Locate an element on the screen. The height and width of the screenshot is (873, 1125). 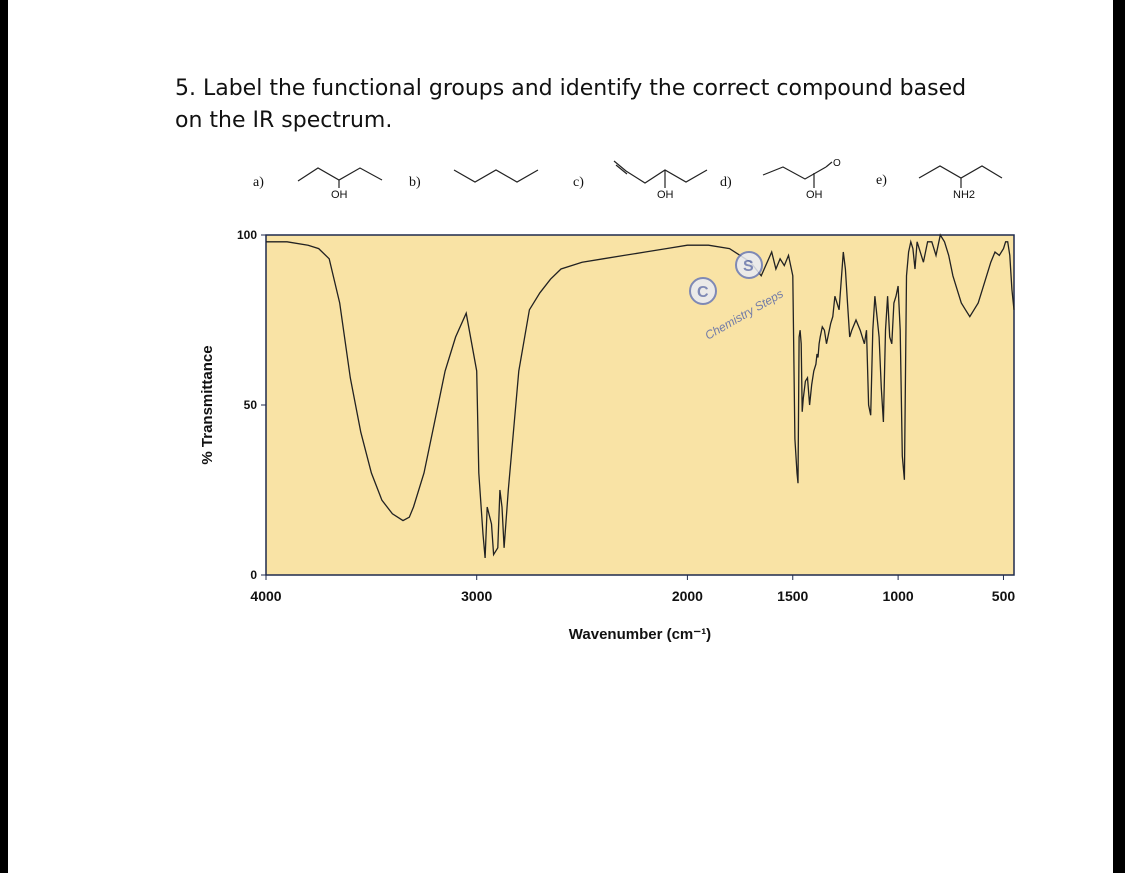
y-tick-label-100: 100 is located at coordinates (247, 235).